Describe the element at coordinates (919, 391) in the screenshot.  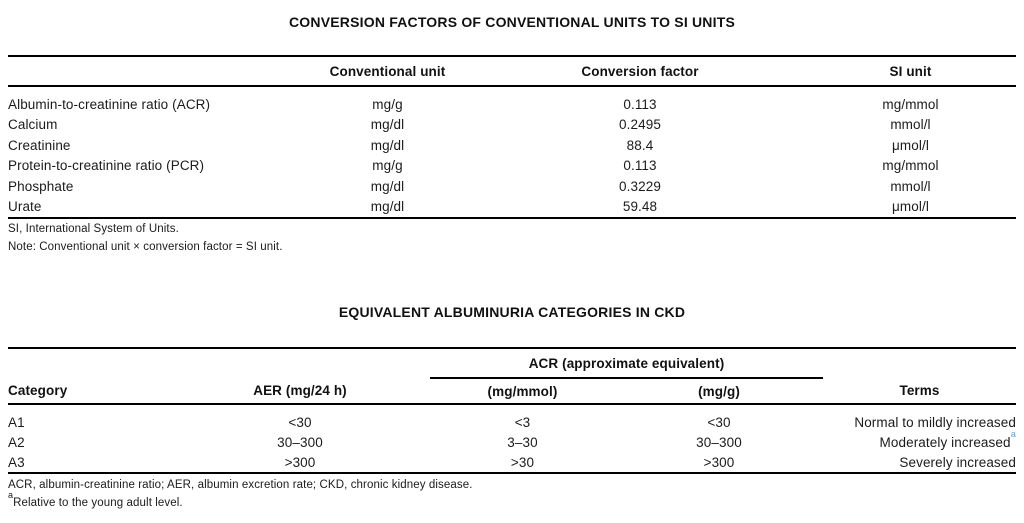
I see `table2-header-terms: Terms` at that location.